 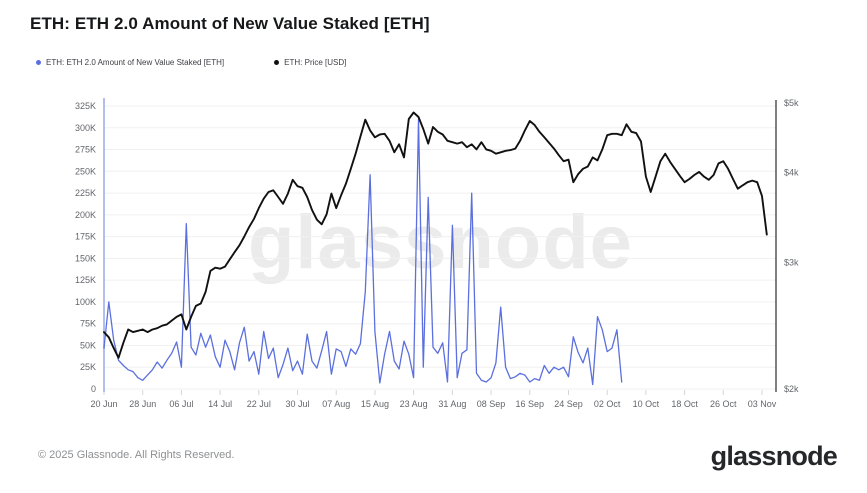 I want to click on x-tick-label: 28 Jun, so click(x=142, y=404).